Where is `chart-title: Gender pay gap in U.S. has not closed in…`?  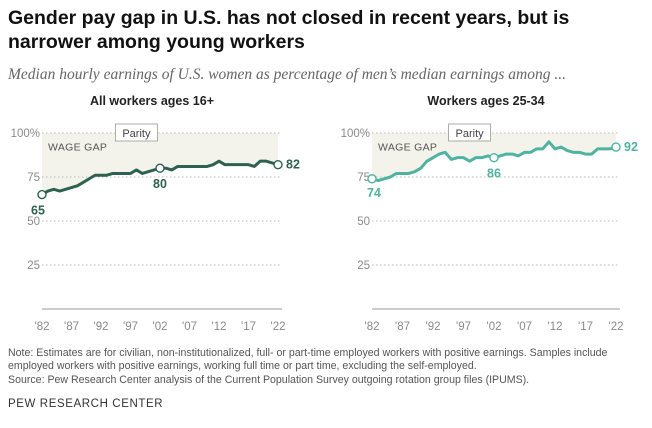 chart-title: Gender pay gap in U.S. has not closed in… is located at coordinates (289, 30).